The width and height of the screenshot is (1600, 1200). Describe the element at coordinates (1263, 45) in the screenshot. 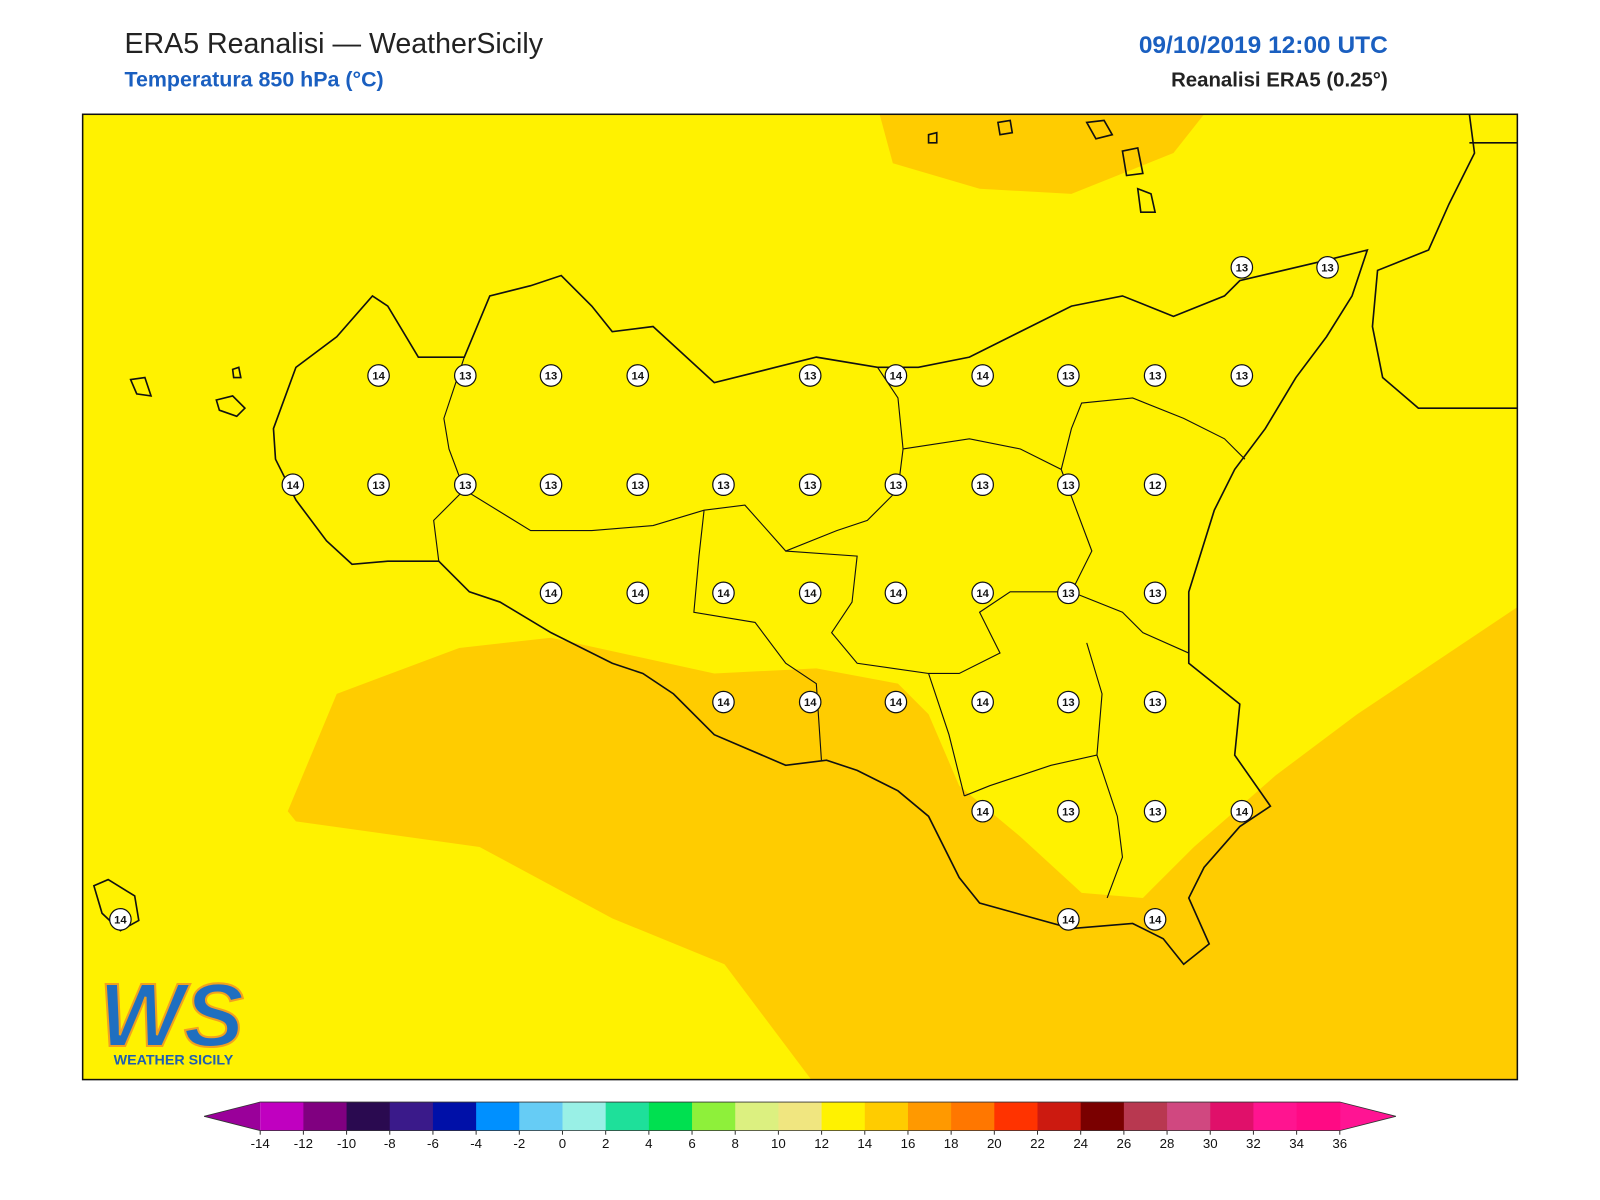

I see `datetime: 09/10/2019 12:00 UTC` at that location.